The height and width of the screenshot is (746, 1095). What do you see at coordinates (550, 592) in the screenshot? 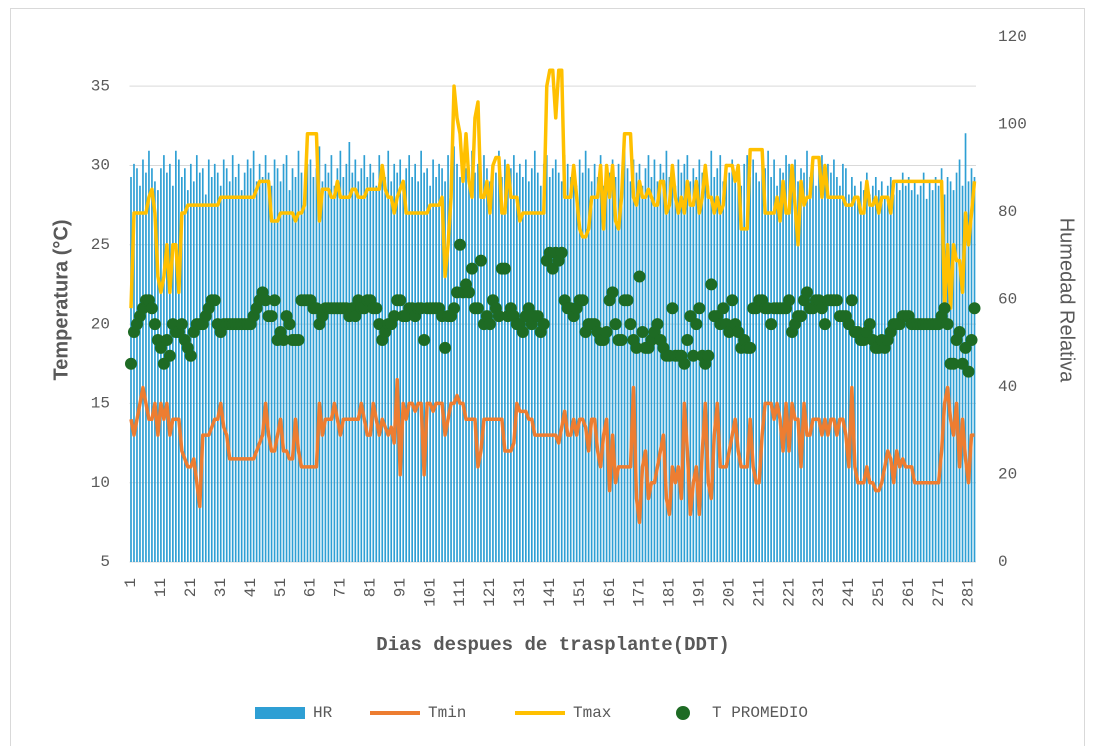
I see `x-tick-label: 141` at bounding box center [550, 592].